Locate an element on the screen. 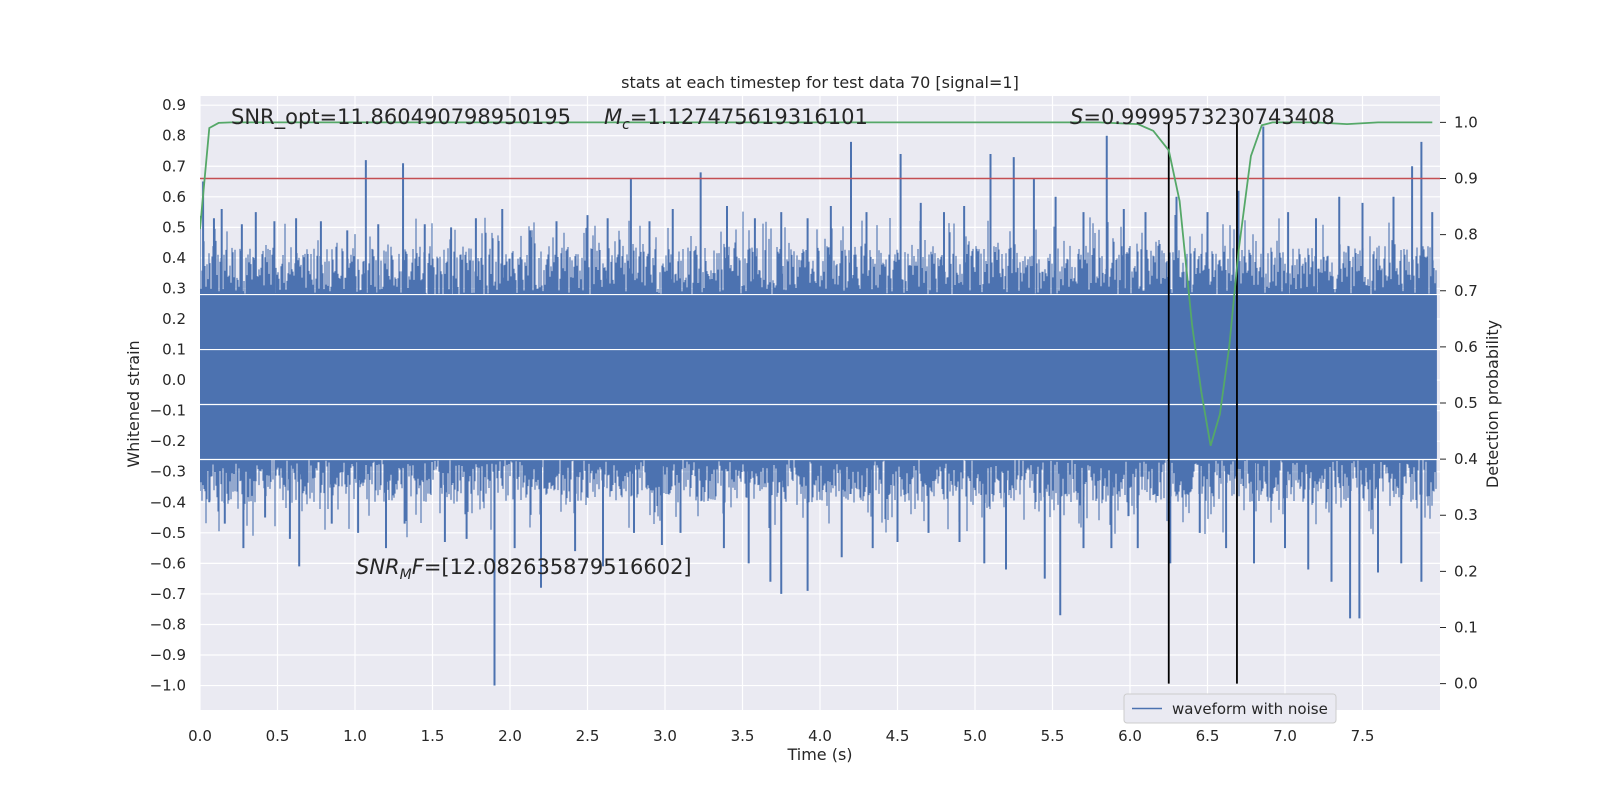 This screenshot has width=1600, height=800. y-tick-label: −0.6 is located at coordinates (168, 563).